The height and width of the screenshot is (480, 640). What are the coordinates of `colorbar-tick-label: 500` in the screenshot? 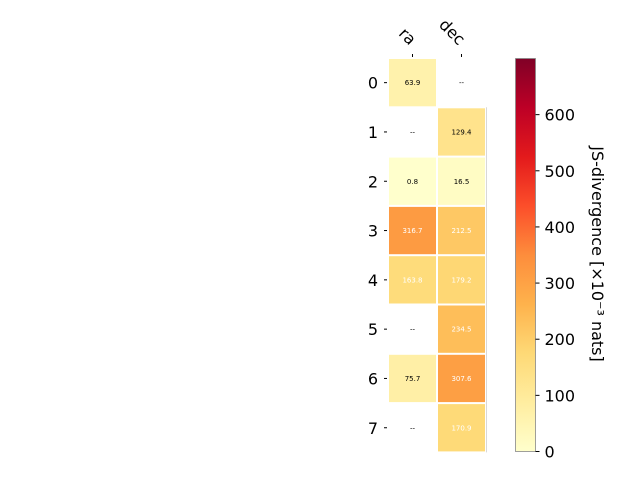 It's located at (560, 171).